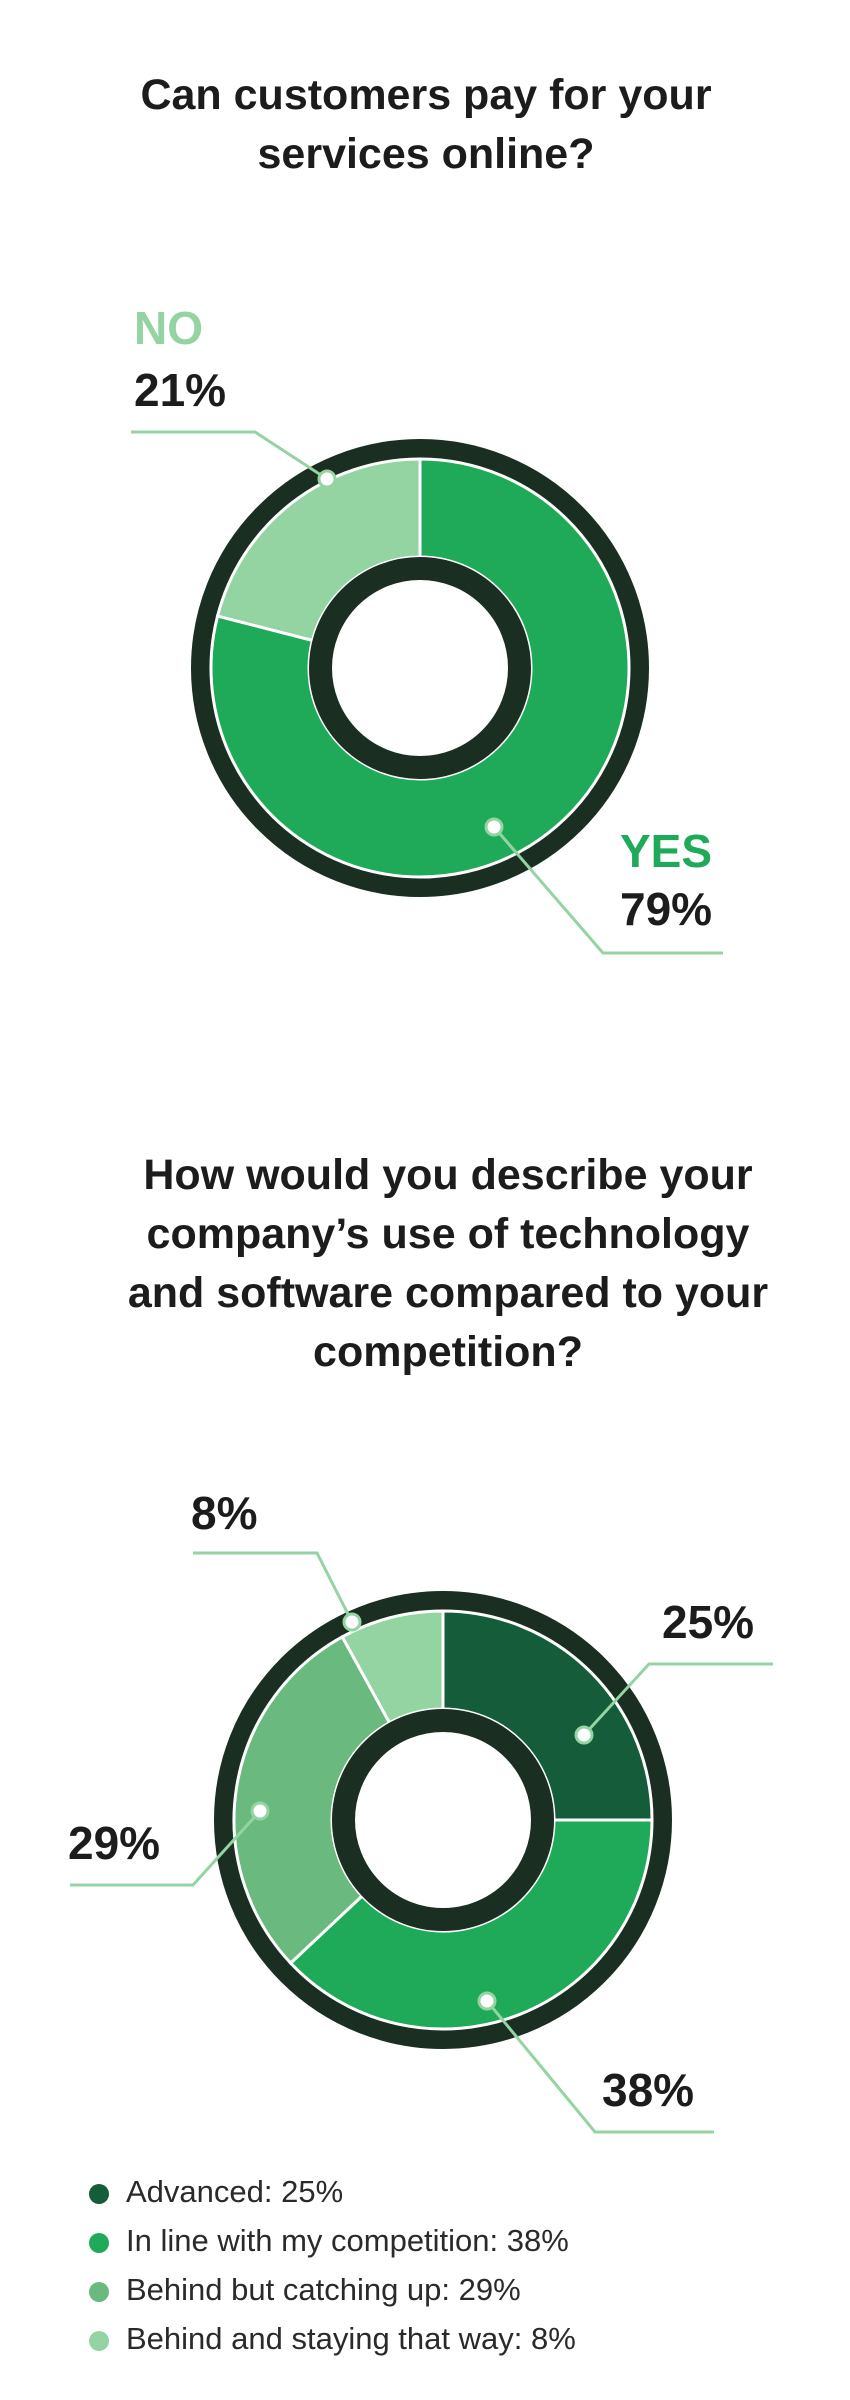 Image resolution: width=850 pixels, height=2400 pixels. Describe the element at coordinates (323, 2289) in the screenshot. I see `legend-label: Behind but catching up: 29%` at that location.